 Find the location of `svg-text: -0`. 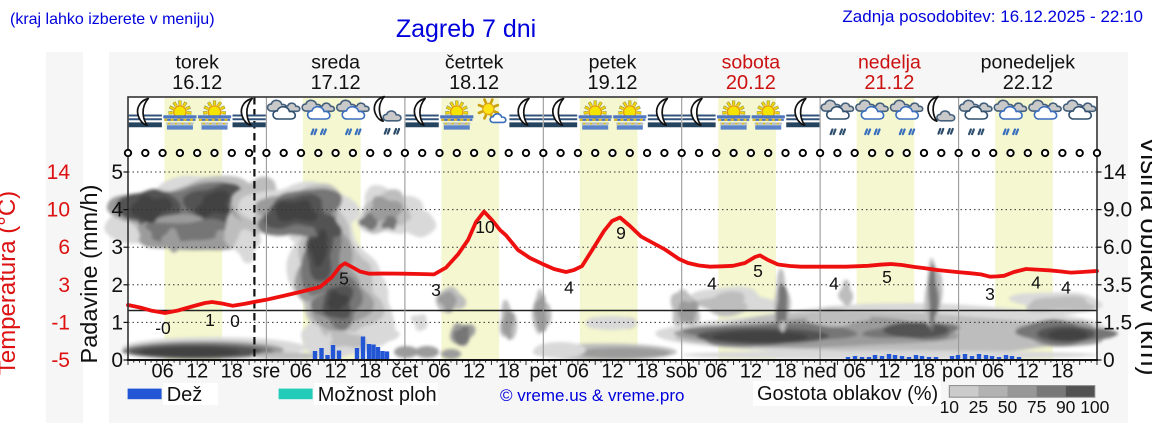

svg-text: -0 is located at coordinates (163, 328).